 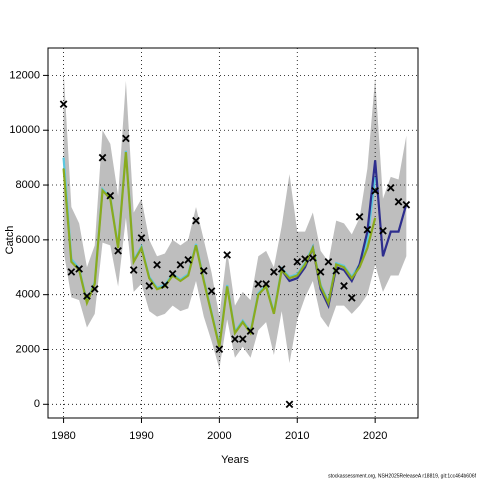 What do you see at coordinates (37, 404) in the screenshot?
I see `y-tick-label: 0` at bounding box center [37, 404].